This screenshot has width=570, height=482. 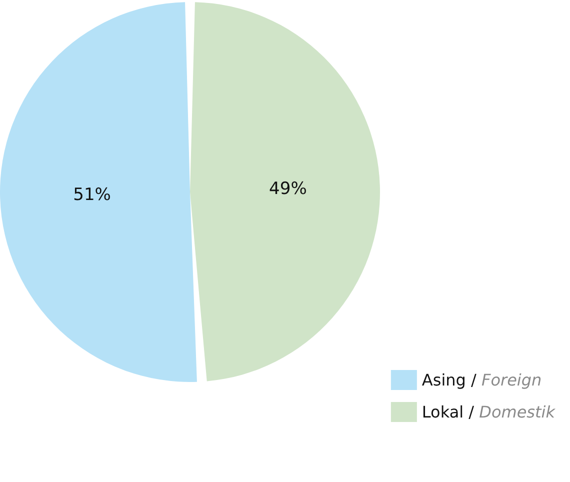 I want to click on data-label: 49%, so click(x=288, y=188).